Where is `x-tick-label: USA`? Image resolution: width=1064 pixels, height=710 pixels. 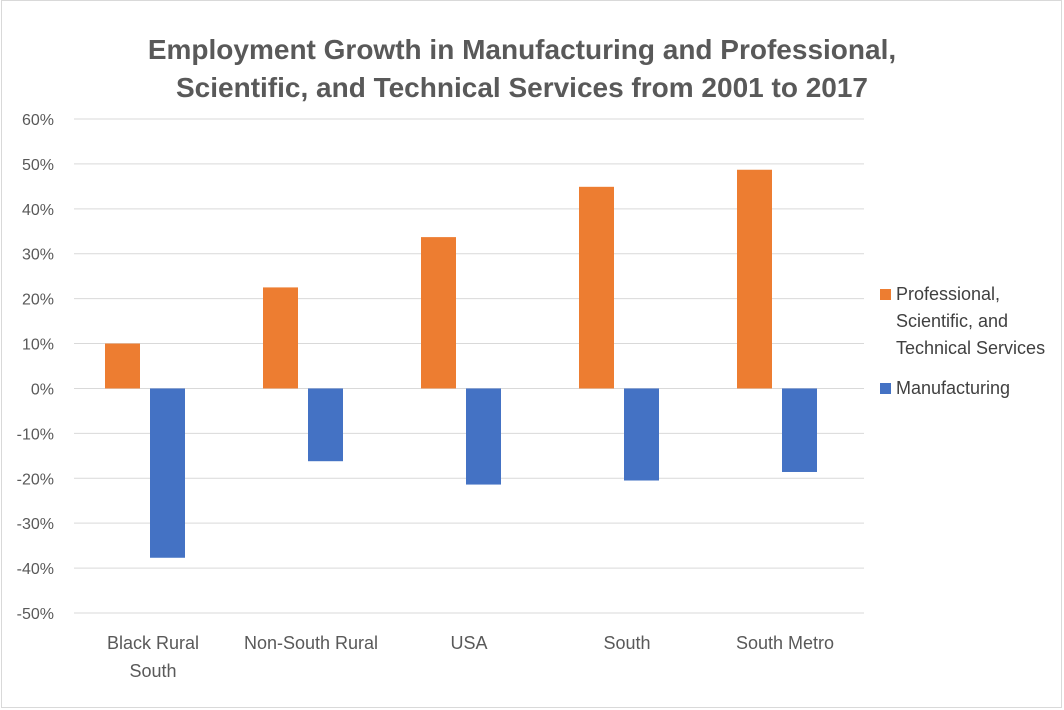 x-tick-label: USA is located at coordinates (468, 643).